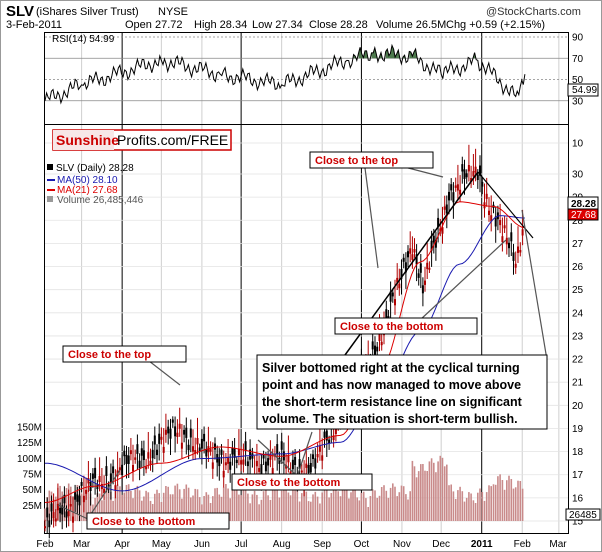 The height and width of the screenshot is (552, 602). I want to click on x-tick-label: 2011, so click(482, 544).